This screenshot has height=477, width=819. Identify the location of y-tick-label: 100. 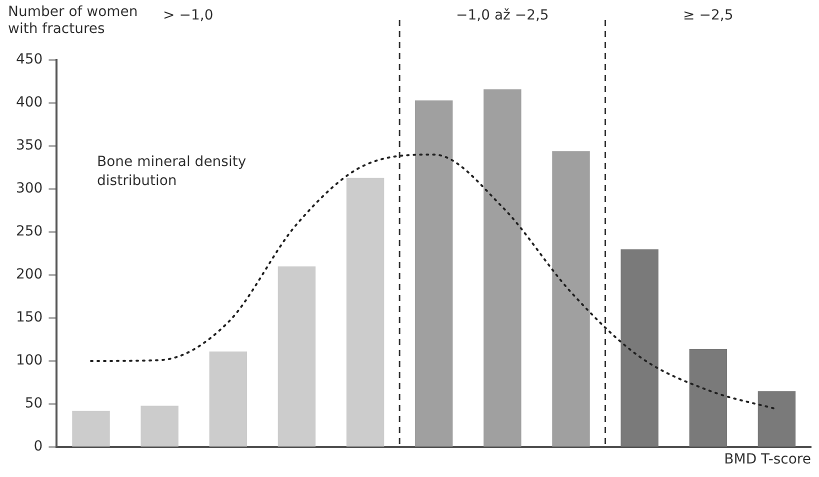
(29, 360).